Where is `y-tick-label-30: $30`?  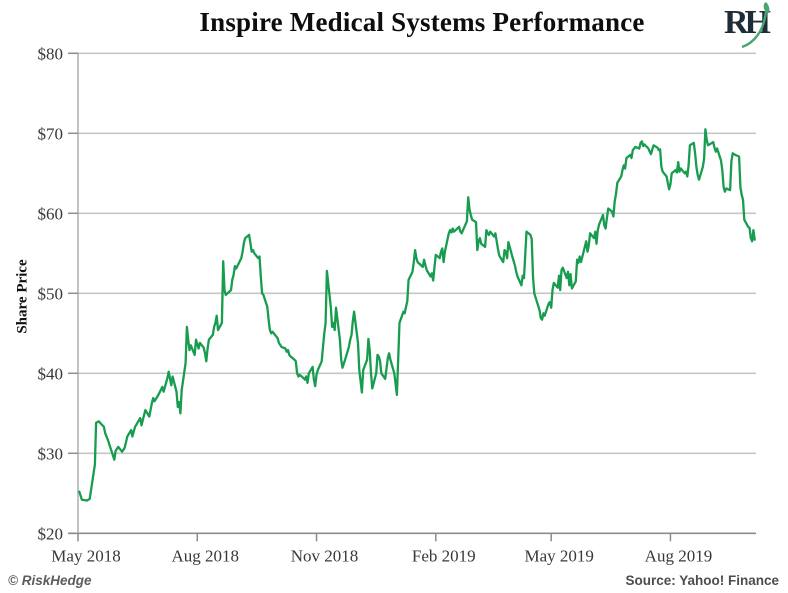 y-tick-label-30: $30 is located at coordinates (51, 453).